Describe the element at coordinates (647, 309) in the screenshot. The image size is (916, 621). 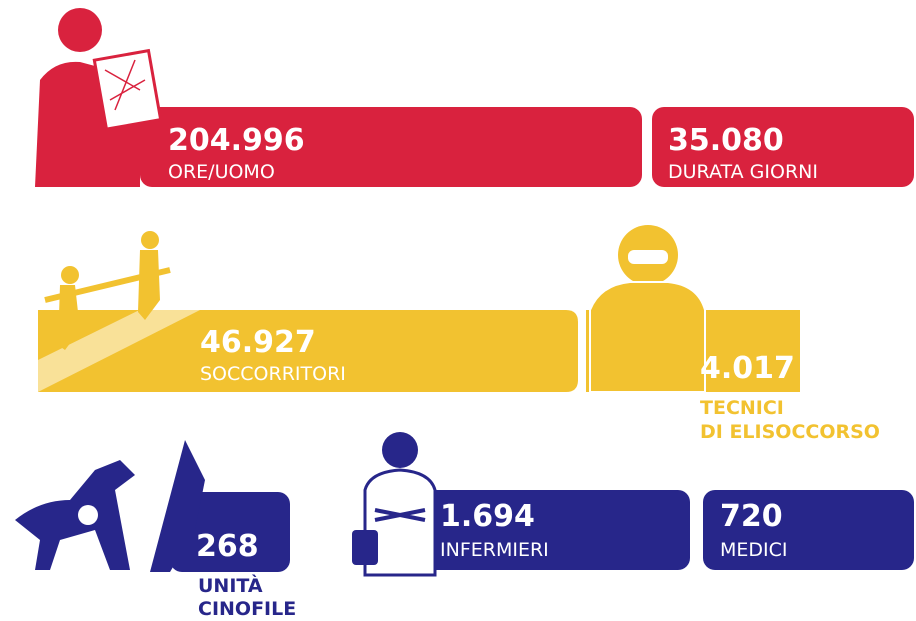
I see `pilot-illustration` at that location.